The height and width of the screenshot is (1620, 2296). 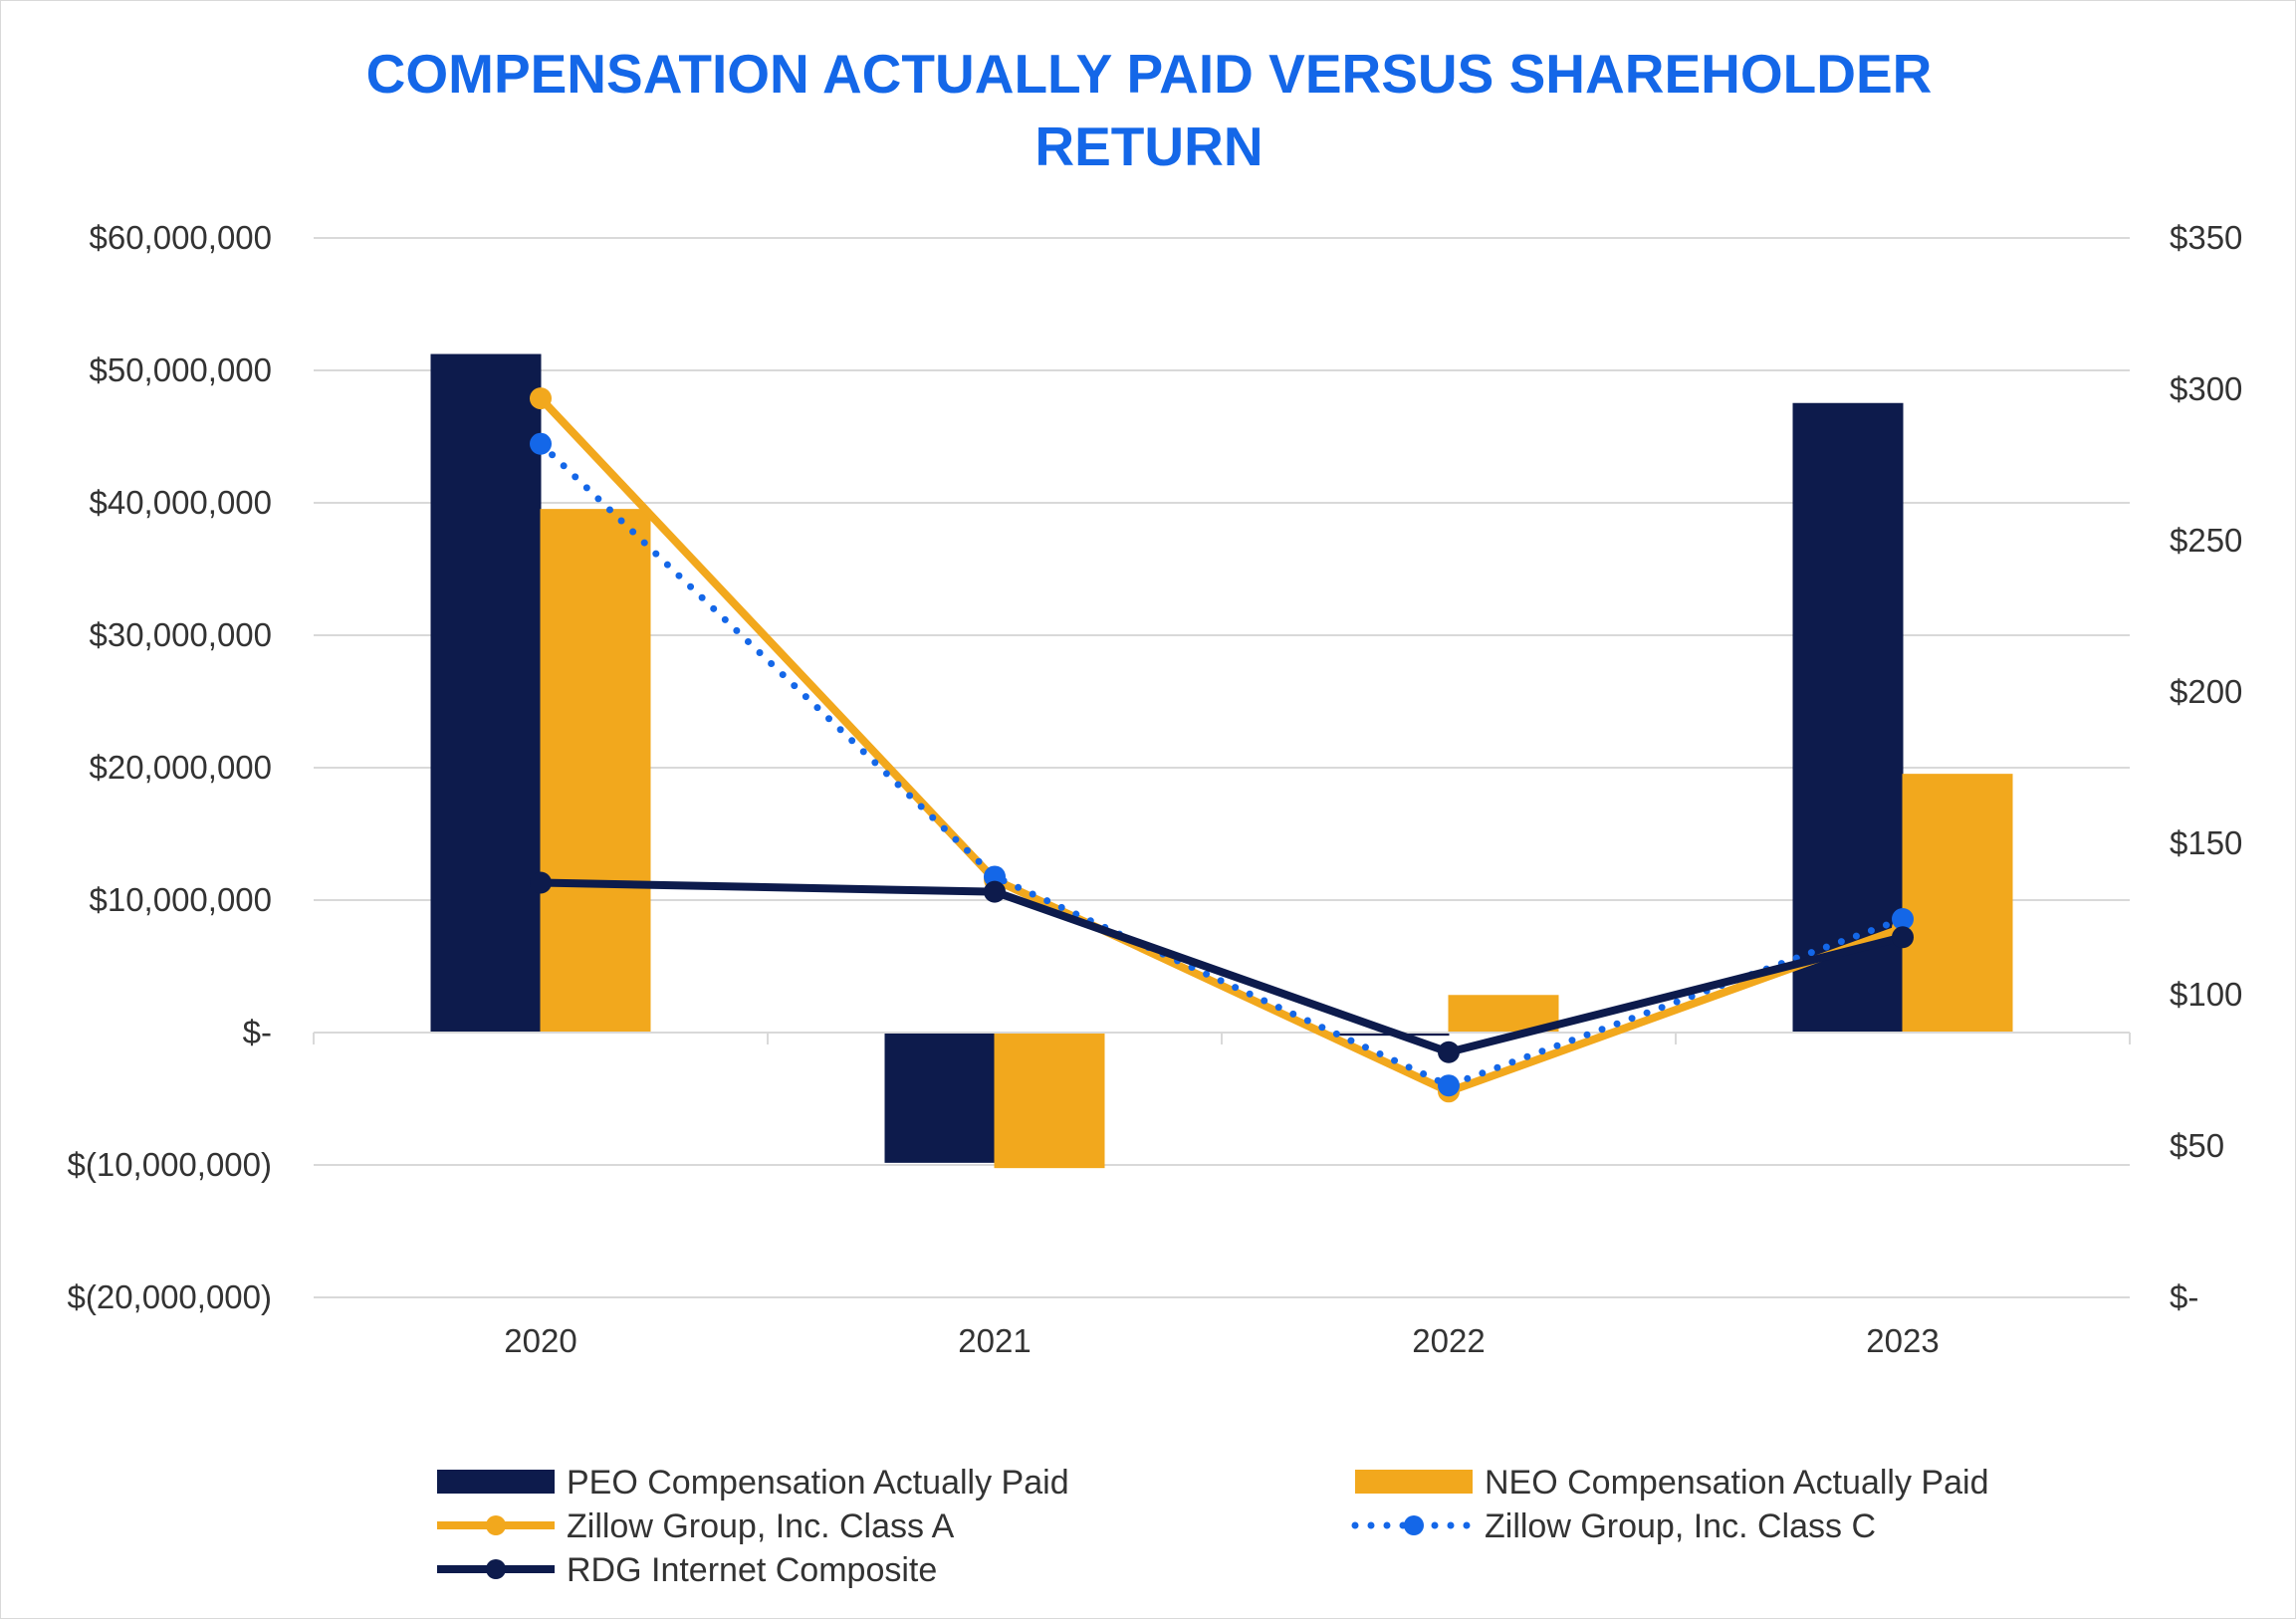 I want to click on left-tick-label: $(10,000,000), so click(x=170, y=1164).